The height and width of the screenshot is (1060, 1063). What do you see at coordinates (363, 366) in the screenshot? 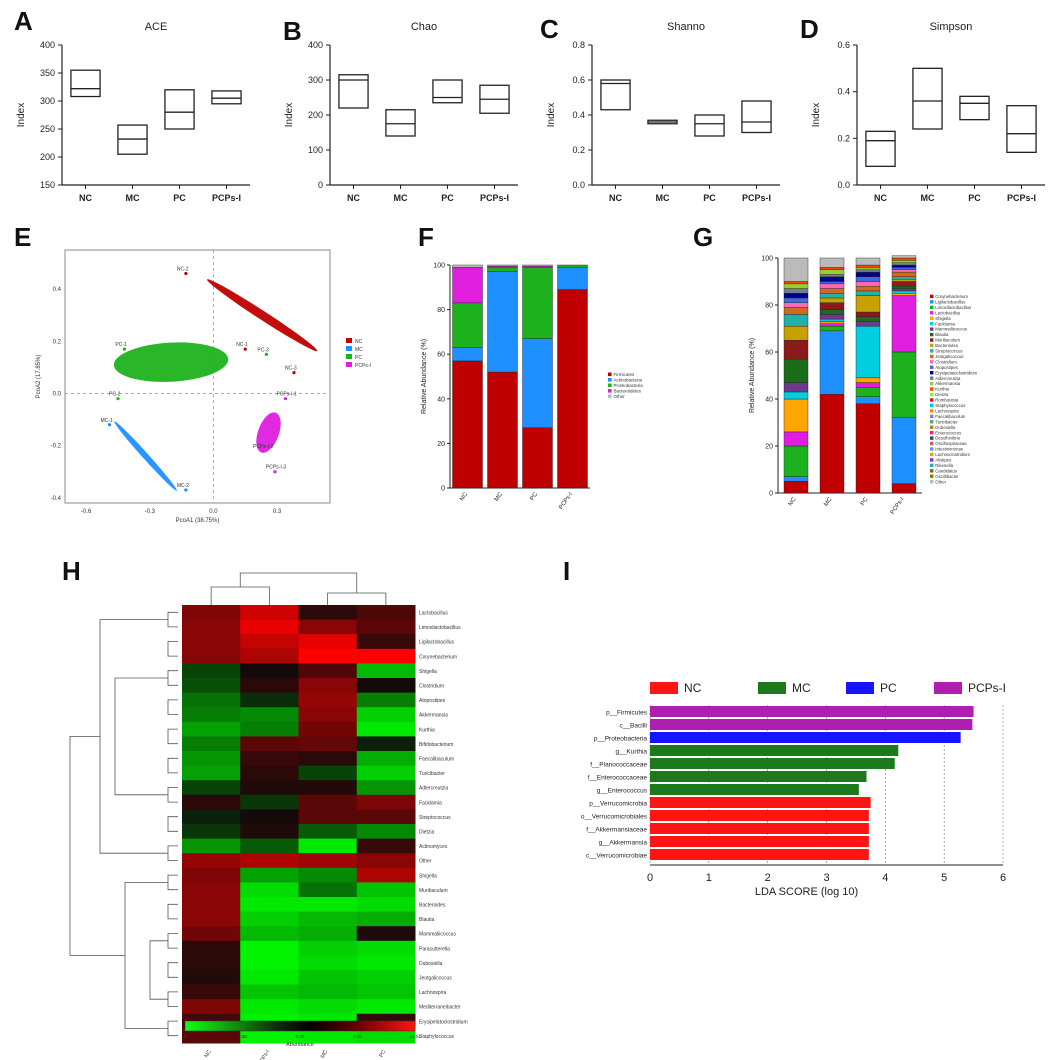
I see `legend-label: PCPs-I` at bounding box center [363, 366].